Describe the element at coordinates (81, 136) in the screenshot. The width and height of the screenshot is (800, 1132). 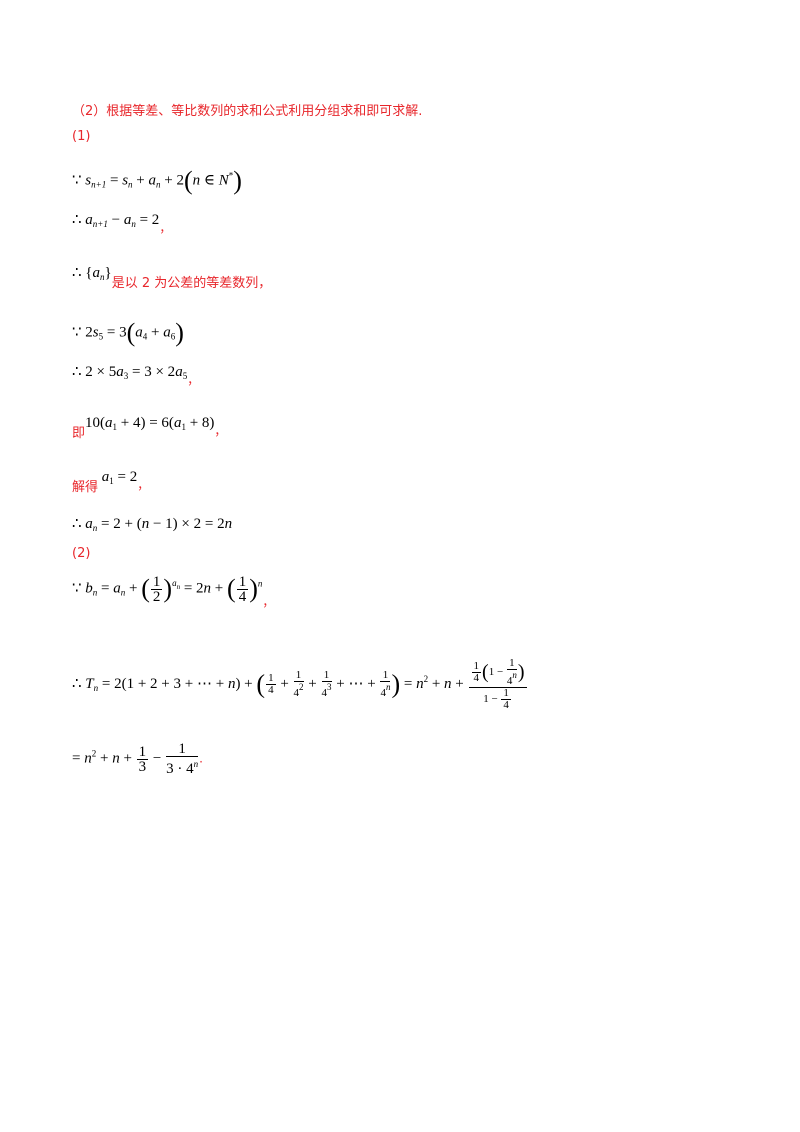
I see `part1-label: (1)` at that location.